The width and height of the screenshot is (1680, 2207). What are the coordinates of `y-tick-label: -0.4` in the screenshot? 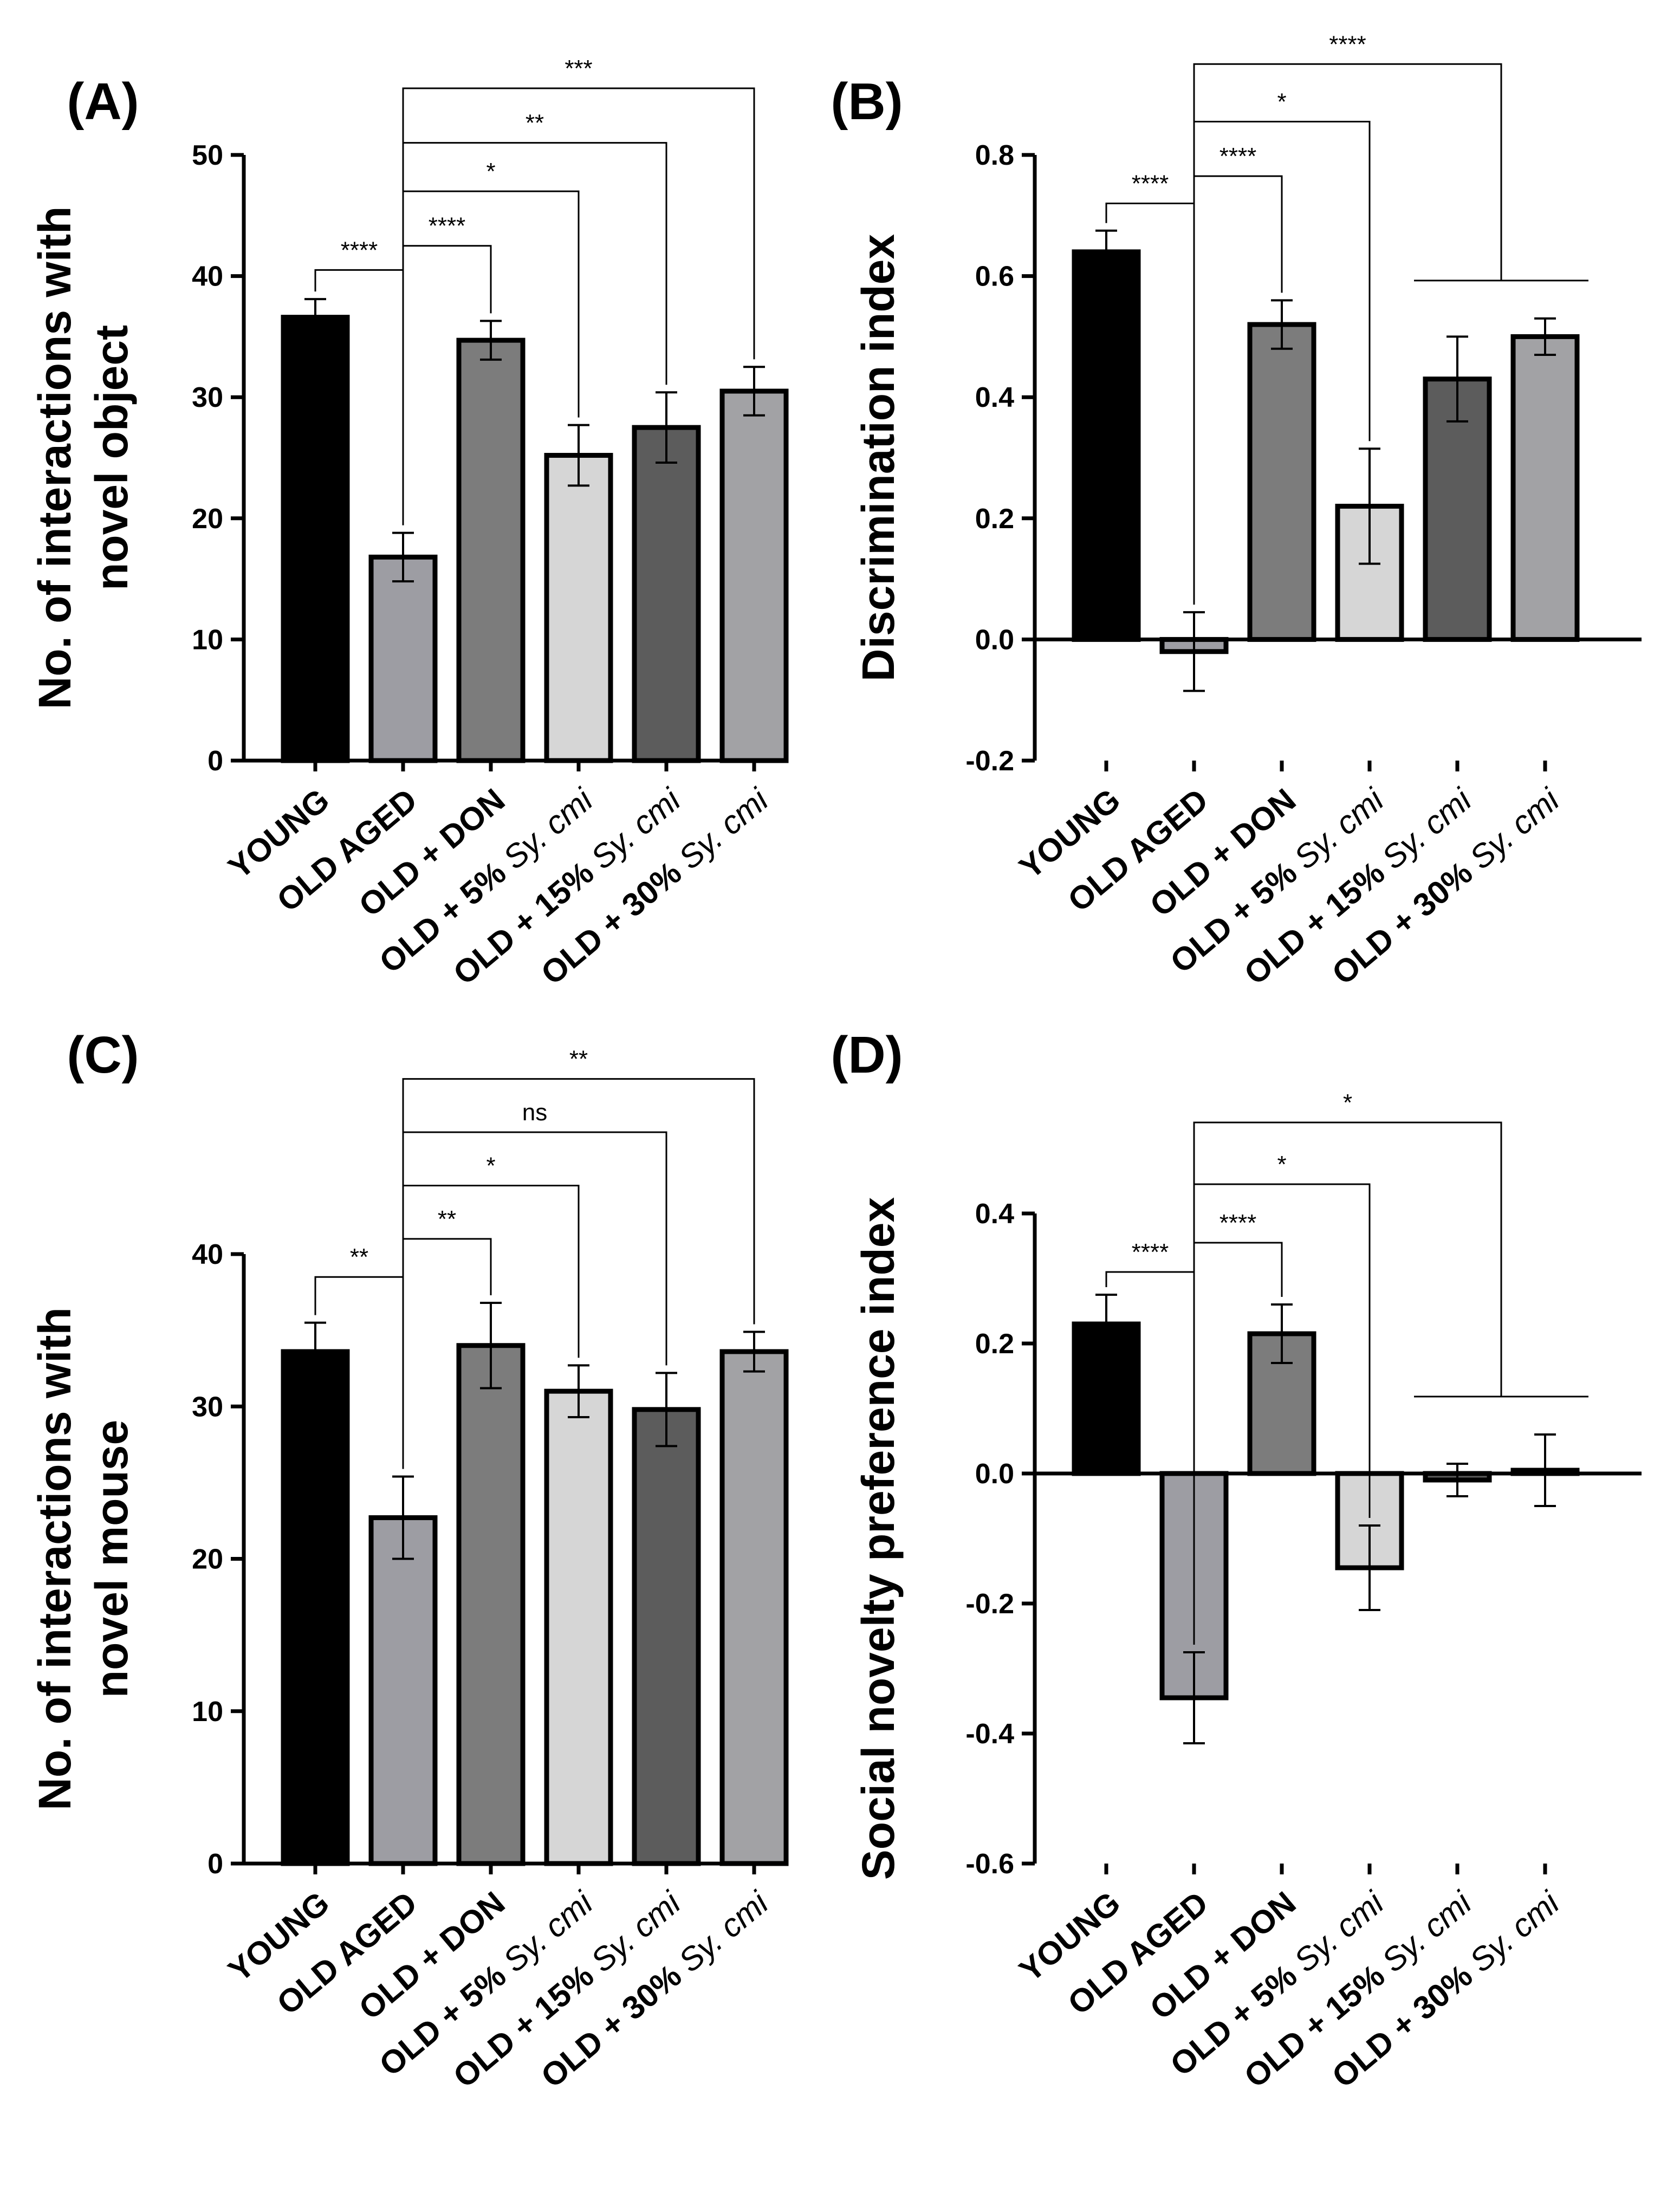 It's located at (990, 1734).